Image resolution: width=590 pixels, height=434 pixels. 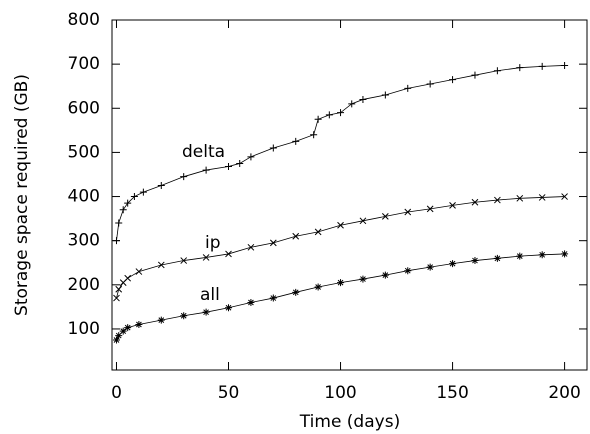 I want to click on y-tick-label: 200, so click(x=84, y=285).